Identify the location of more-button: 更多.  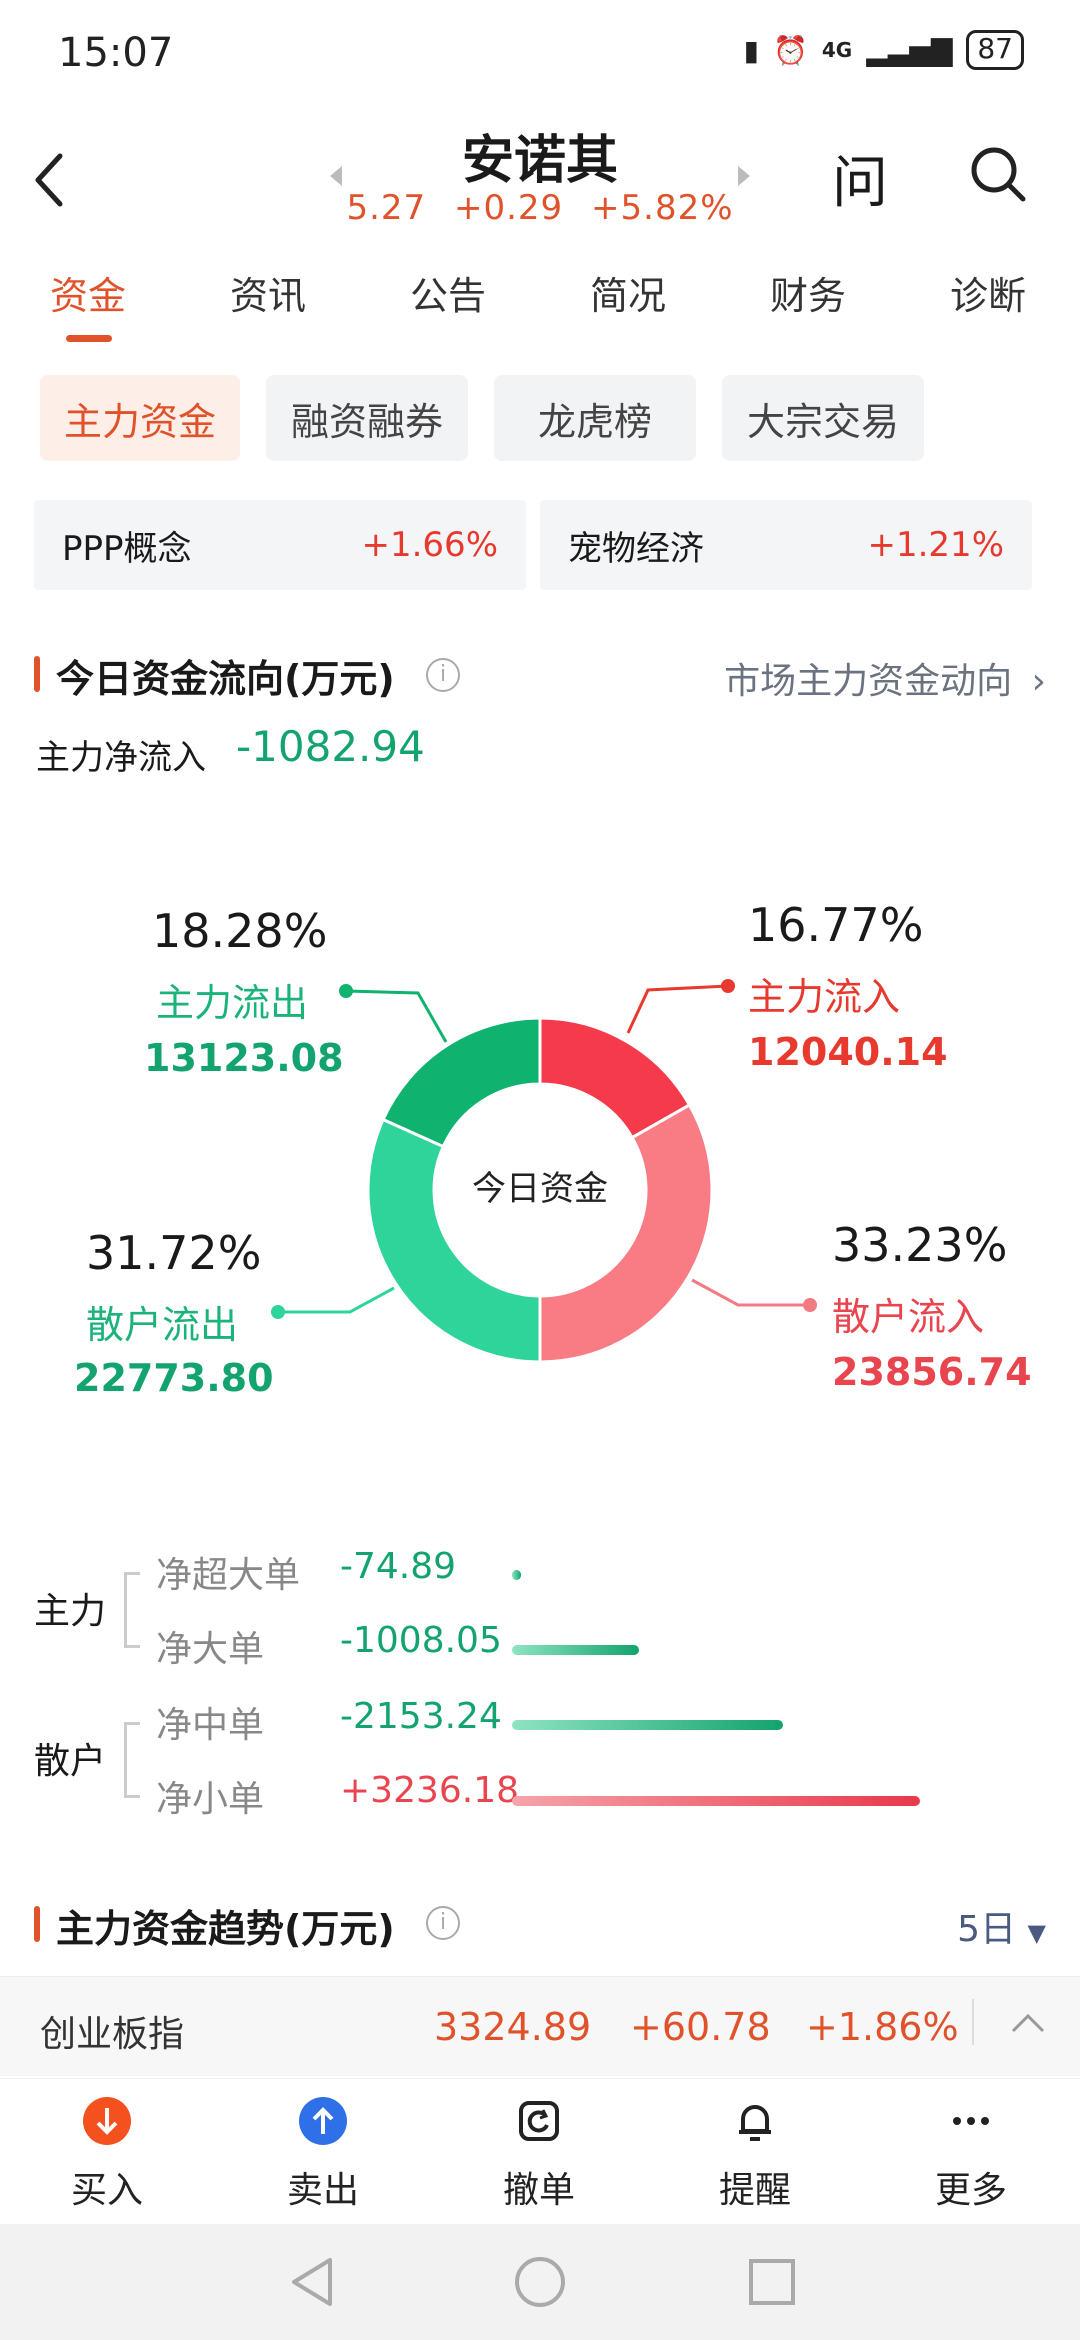
(971, 2154).